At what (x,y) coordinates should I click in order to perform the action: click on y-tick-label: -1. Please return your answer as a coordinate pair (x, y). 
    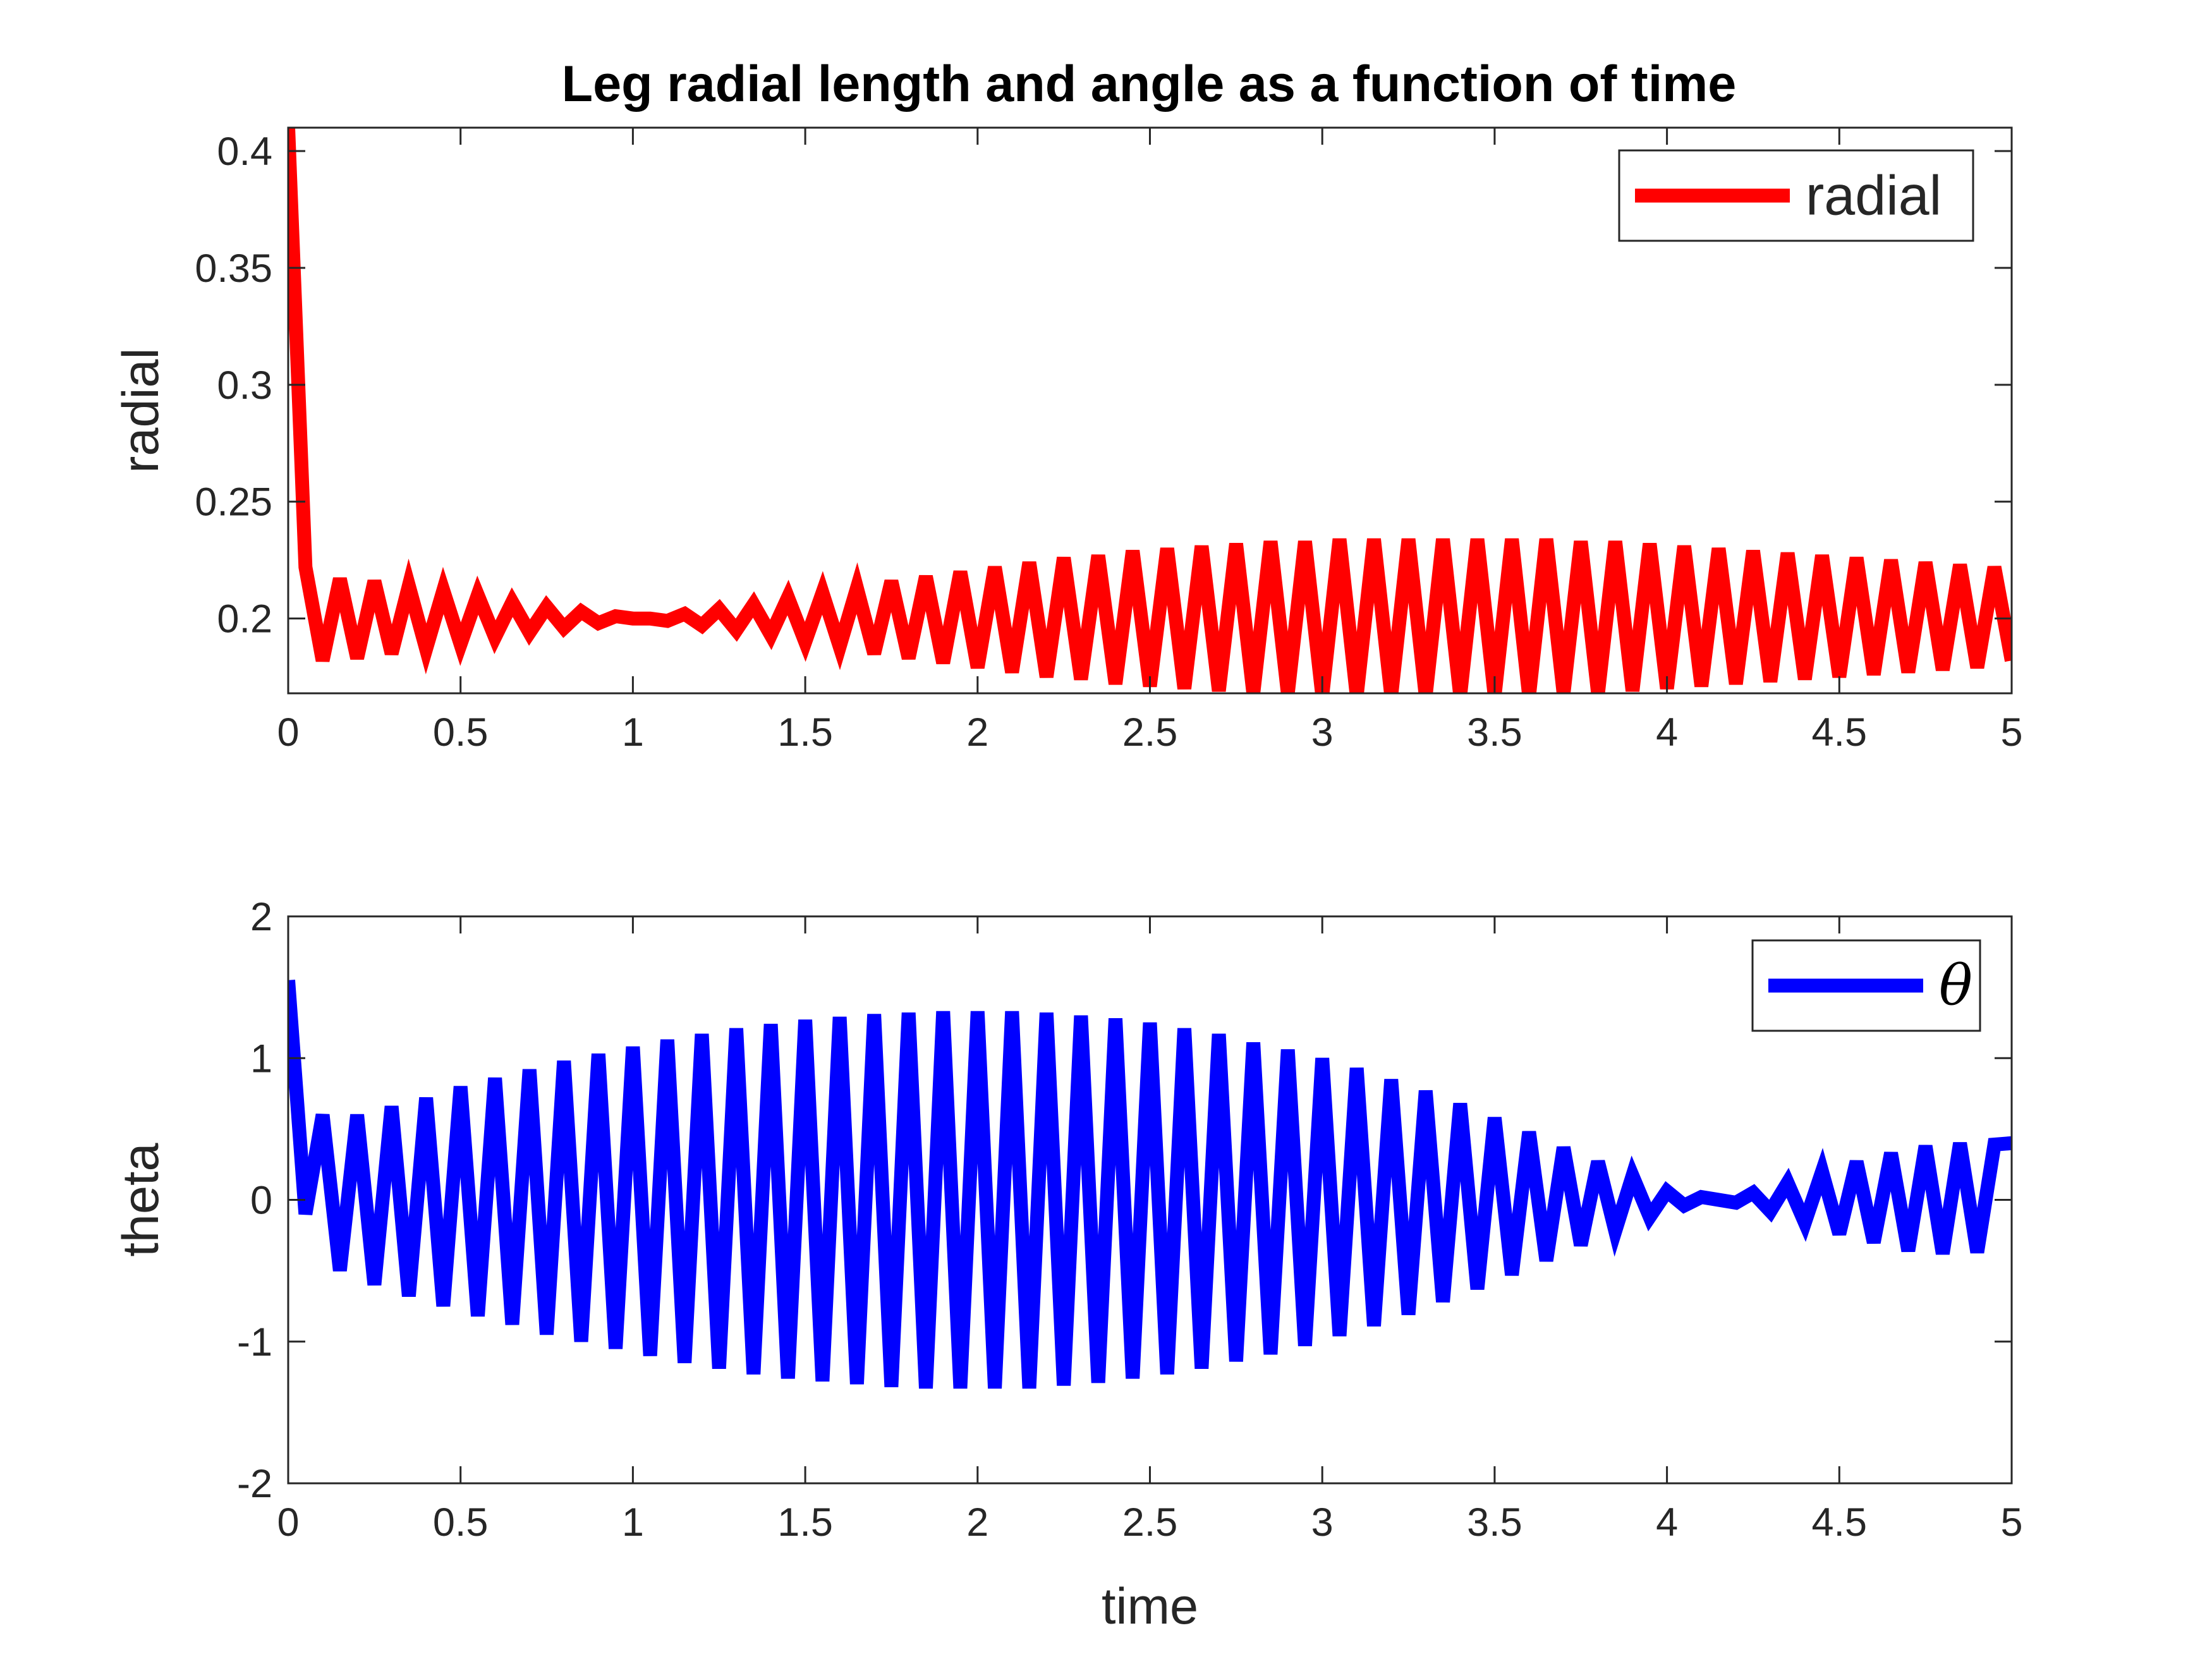
    Looking at the image, I should click on (254, 1342).